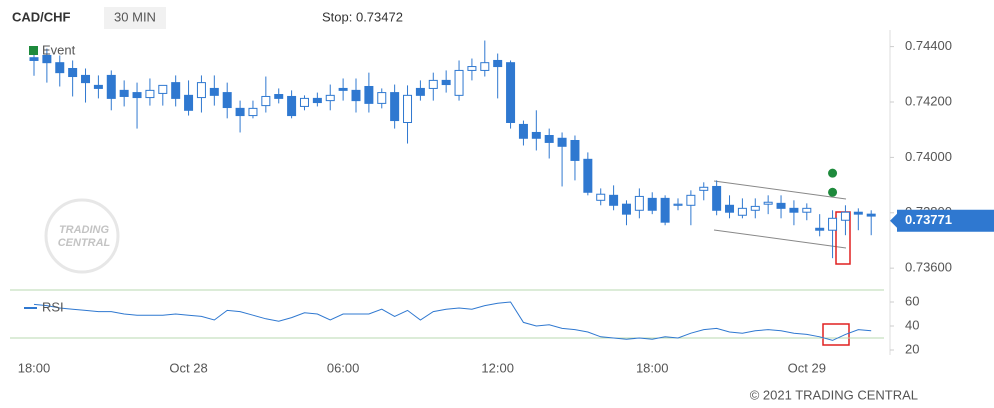 Image resolution: width=994 pixels, height=408 pixels. Describe the element at coordinates (807, 367) in the screenshot. I see `x-tick-label: Oct 29` at that location.